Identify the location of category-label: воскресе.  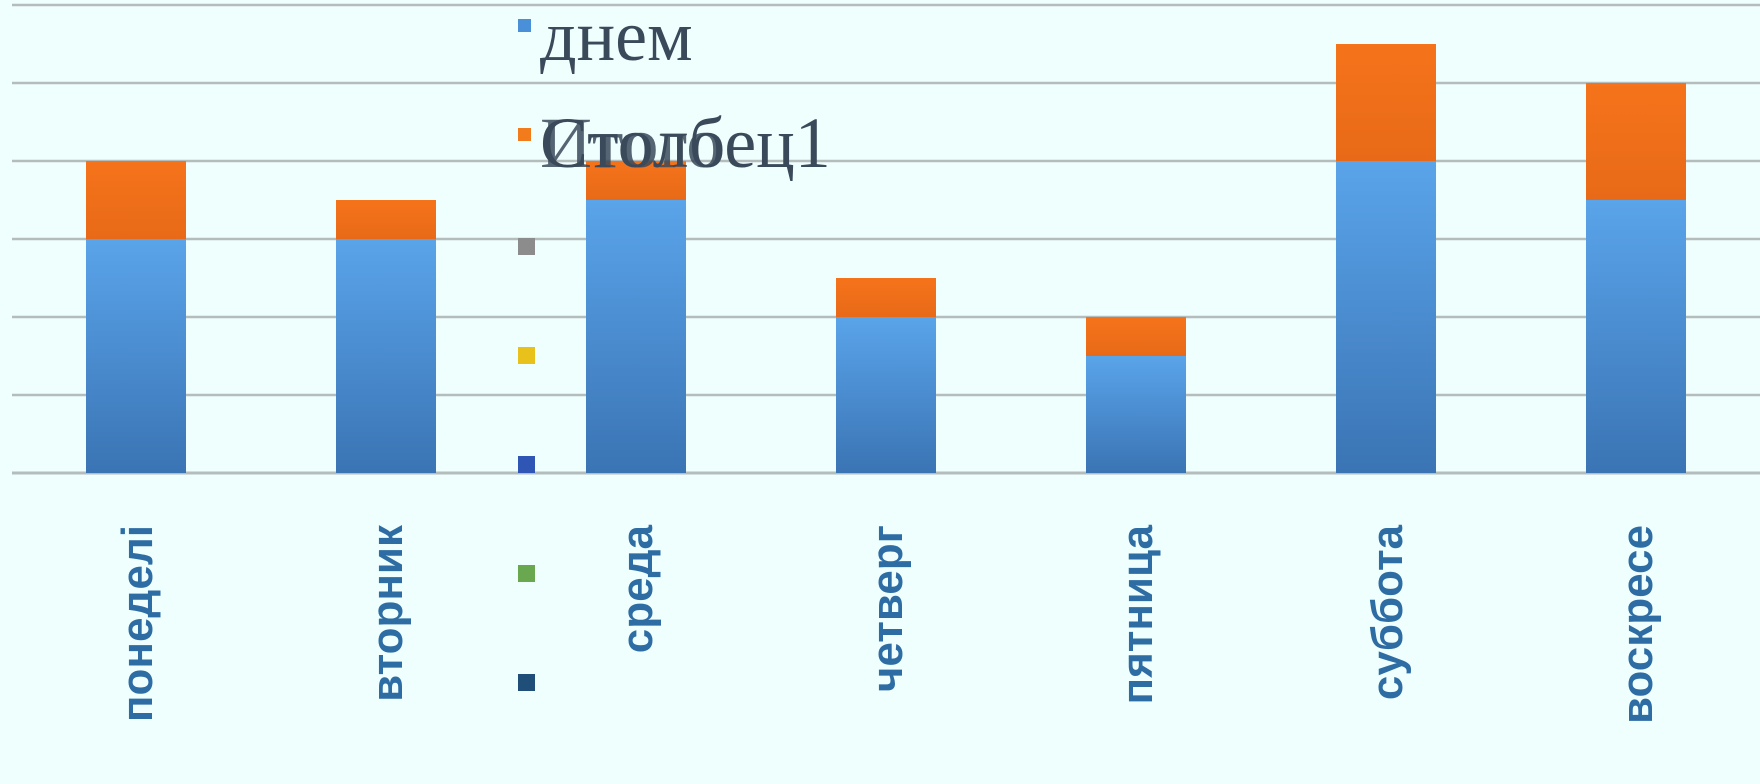
(1637, 624).